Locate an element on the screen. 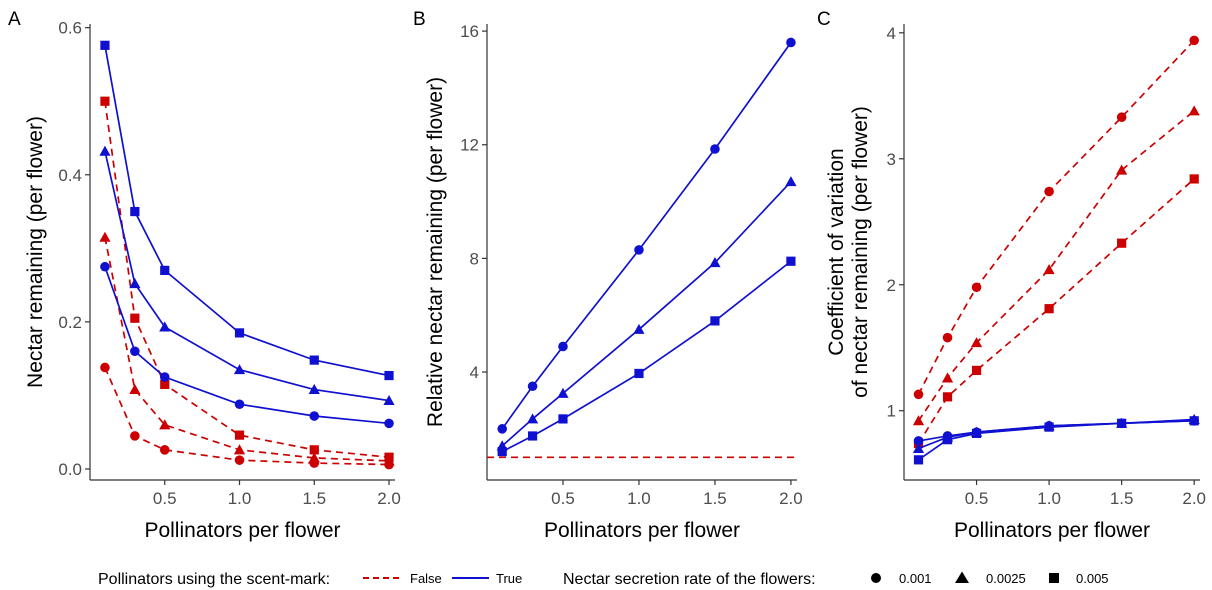  y-tick-label: 12 is located at coordinates (469, 145).